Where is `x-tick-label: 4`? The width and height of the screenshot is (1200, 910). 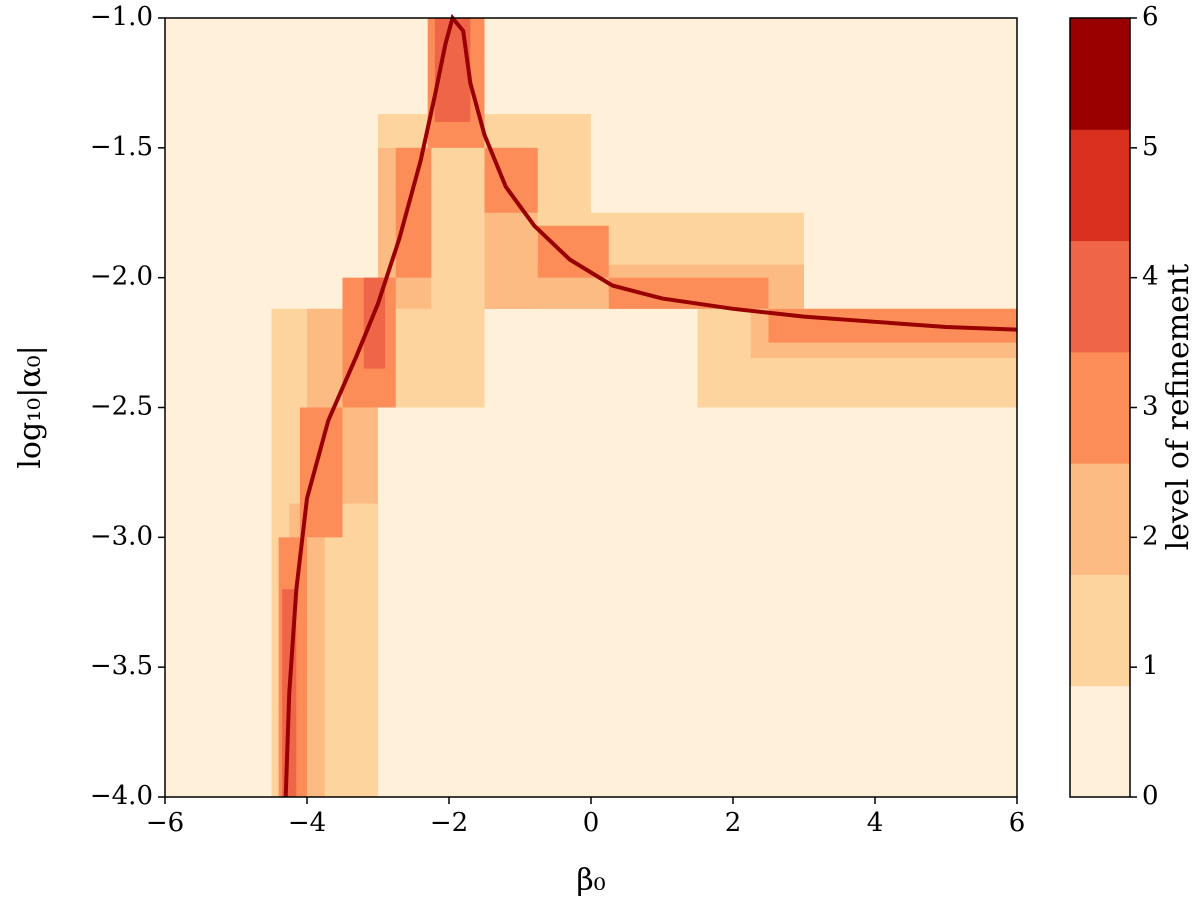
x-tick-label: 4 is located at coordinates (875, 823).